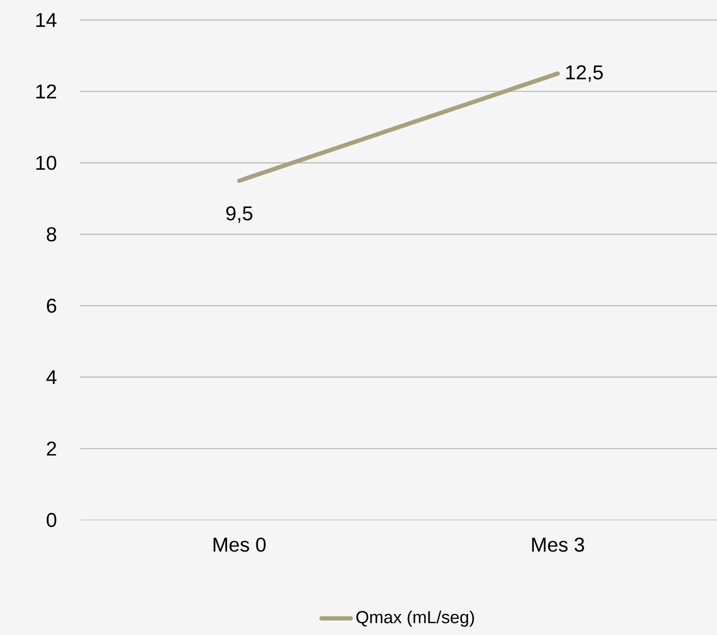 The height and width of the screenshot is (635, 717). Describe the element at coordinates (415, 618) in the screenshot. I see `legend-label: Qmax (mL/seg)` at that location.